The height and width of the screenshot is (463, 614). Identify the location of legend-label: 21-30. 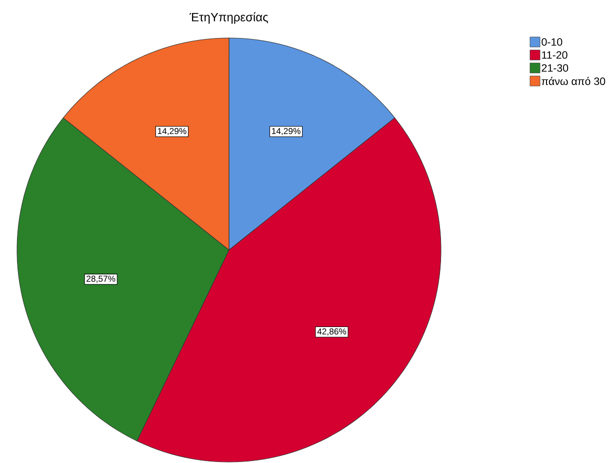
(555, 68).